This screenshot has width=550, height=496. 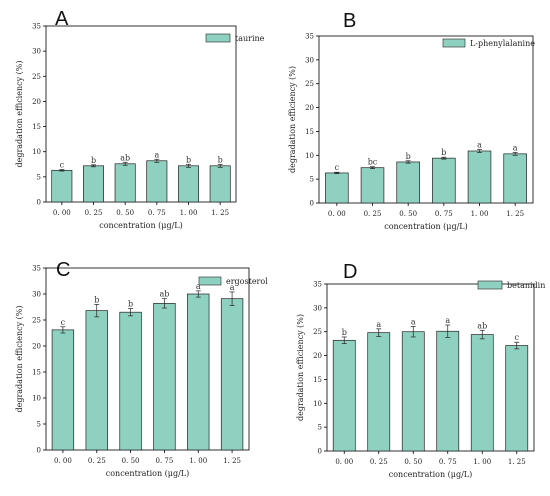 What do you see at coordinates (350, 272) in the screenshot?
I see `panel-letter: D` at bounding box center [350, 272].